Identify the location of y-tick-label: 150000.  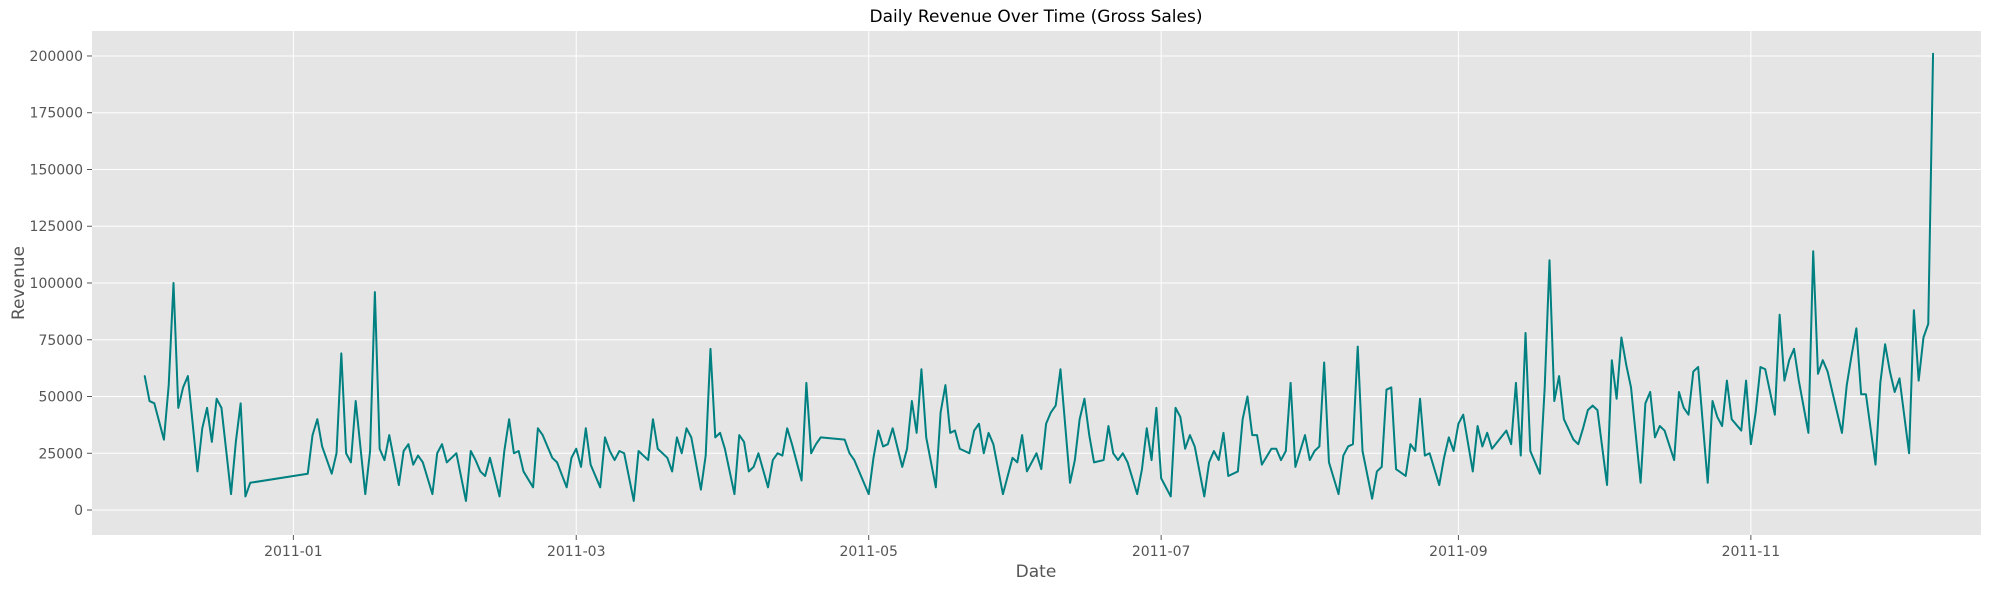
(56, 170).